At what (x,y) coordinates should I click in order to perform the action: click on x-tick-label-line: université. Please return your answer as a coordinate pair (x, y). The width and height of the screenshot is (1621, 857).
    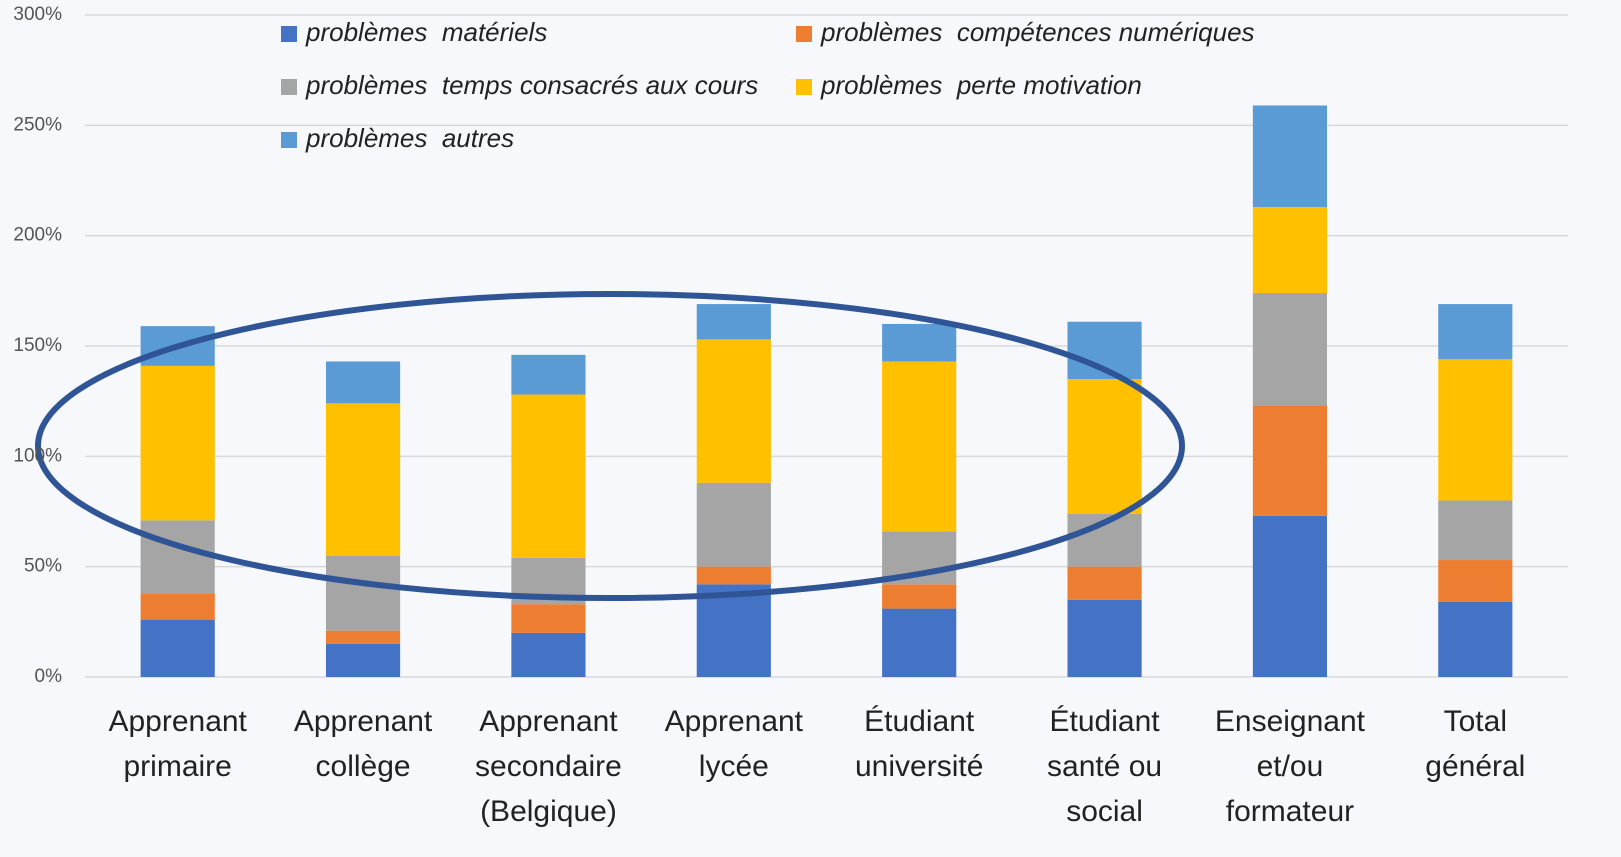
    Looking at the image, I should click on (919, 766).